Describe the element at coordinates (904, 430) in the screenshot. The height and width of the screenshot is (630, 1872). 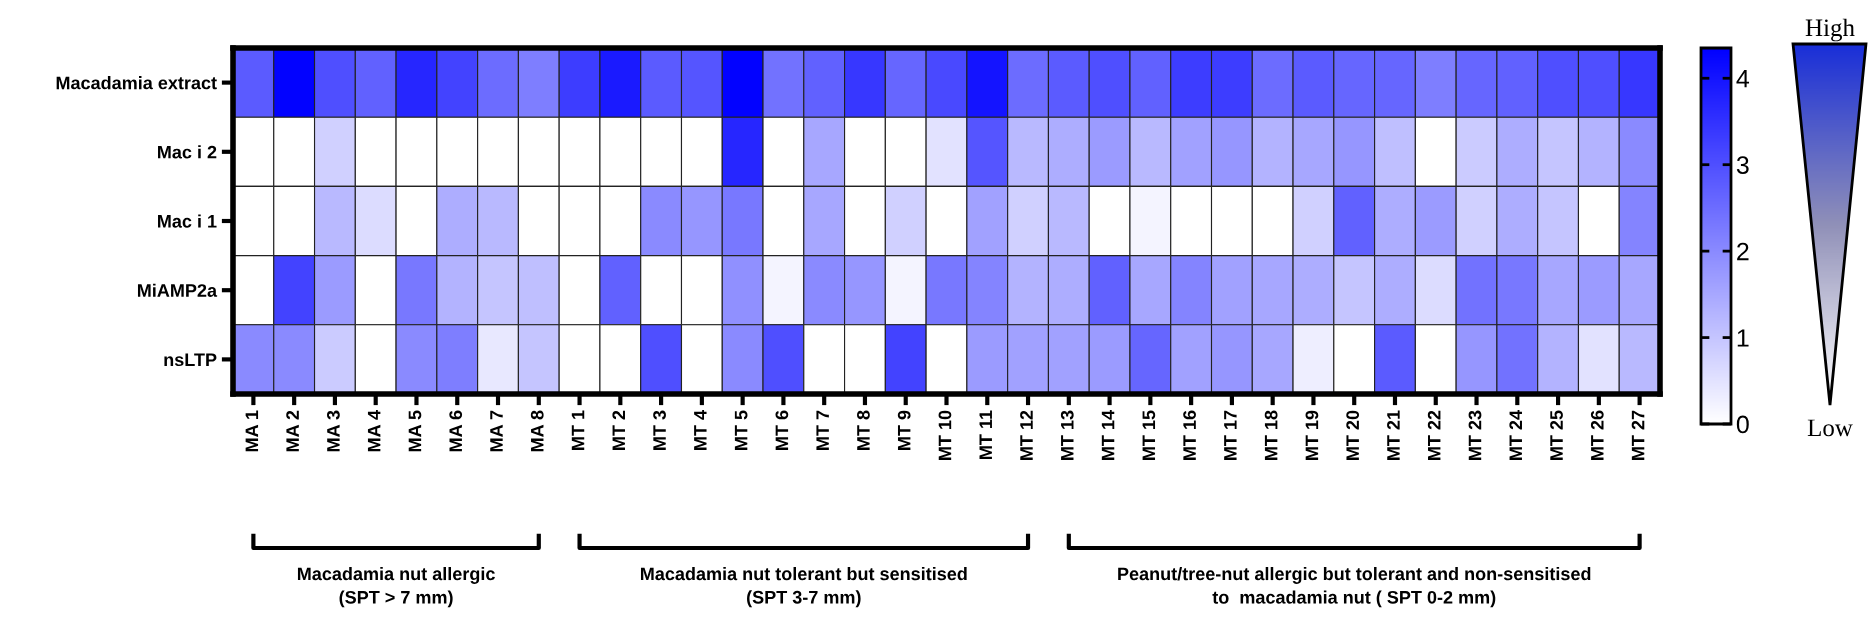
I see `x-tick-label: MT 9` at that location.